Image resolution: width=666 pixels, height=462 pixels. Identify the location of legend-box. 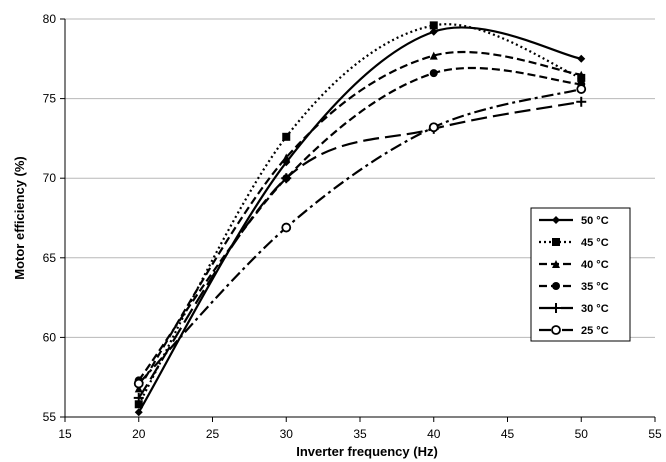
(580, 274).